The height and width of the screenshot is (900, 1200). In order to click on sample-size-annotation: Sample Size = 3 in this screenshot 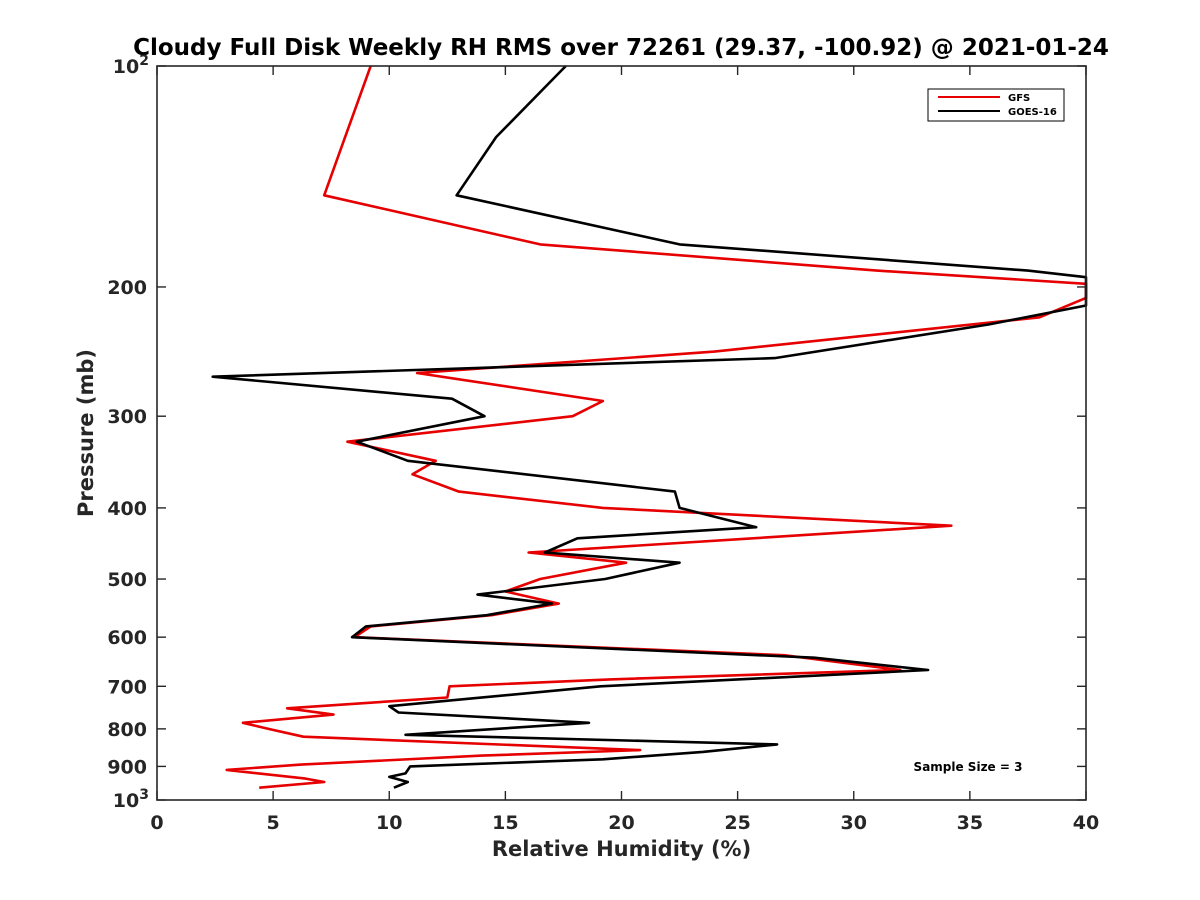, I will do `click(968, 767)`.